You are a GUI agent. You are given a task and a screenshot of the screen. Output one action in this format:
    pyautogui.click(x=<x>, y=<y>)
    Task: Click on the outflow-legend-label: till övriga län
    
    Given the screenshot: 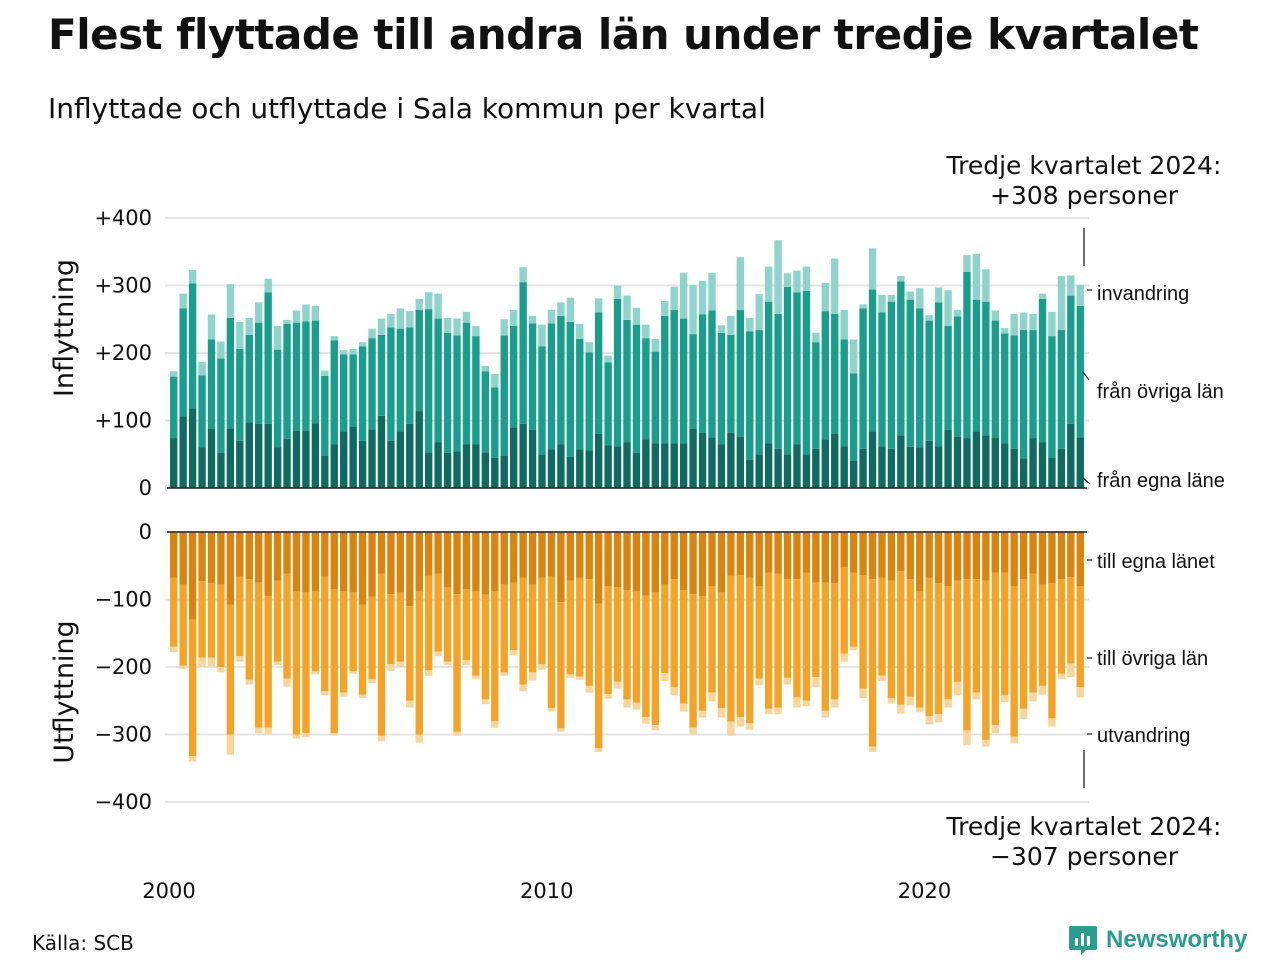 What is the action you would take?
    pyautogui.click(x=1152, y=659)
    